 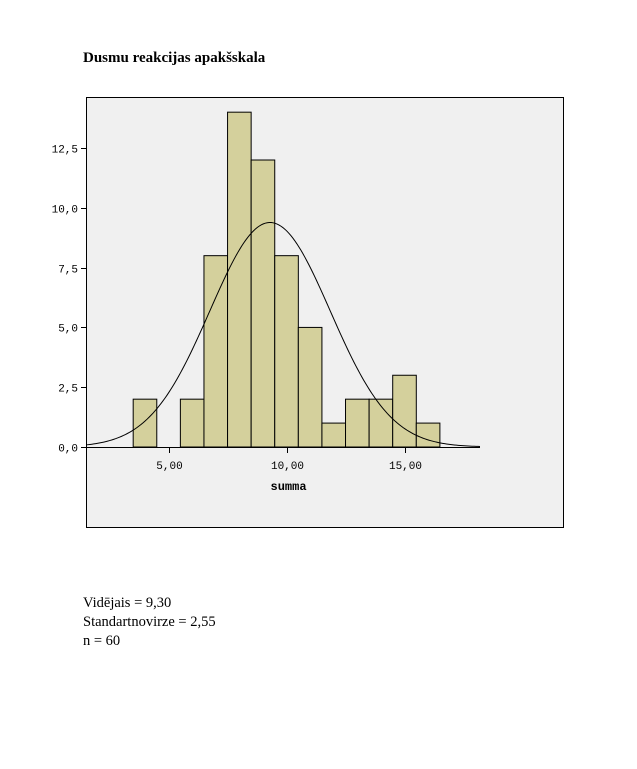 What do you see at coordinates (68, 271) in the screenshot?
I see `y-tick-label: 7,5` at bounding box center [68, 271].